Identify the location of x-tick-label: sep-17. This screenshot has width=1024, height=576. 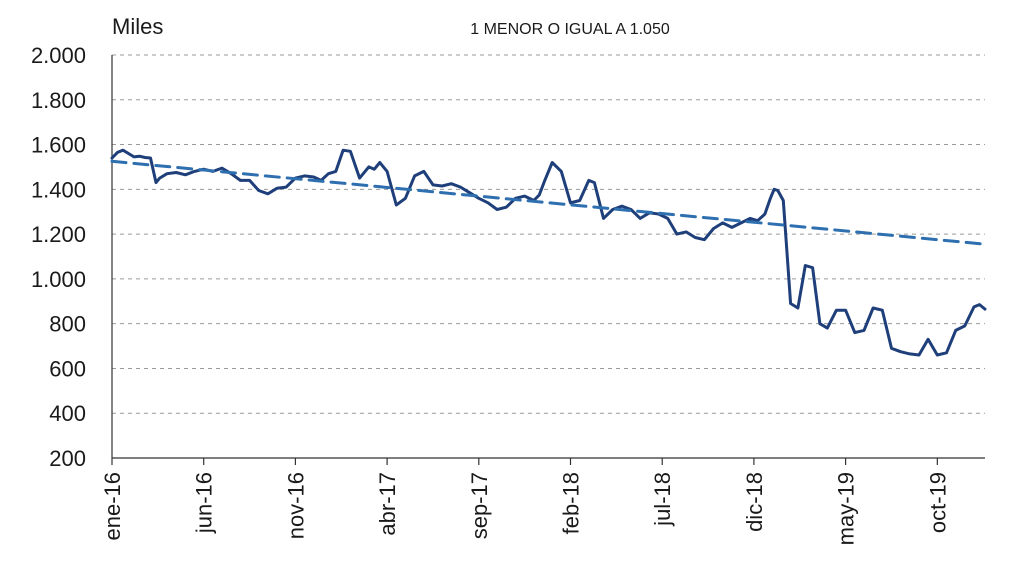
(479, 505).